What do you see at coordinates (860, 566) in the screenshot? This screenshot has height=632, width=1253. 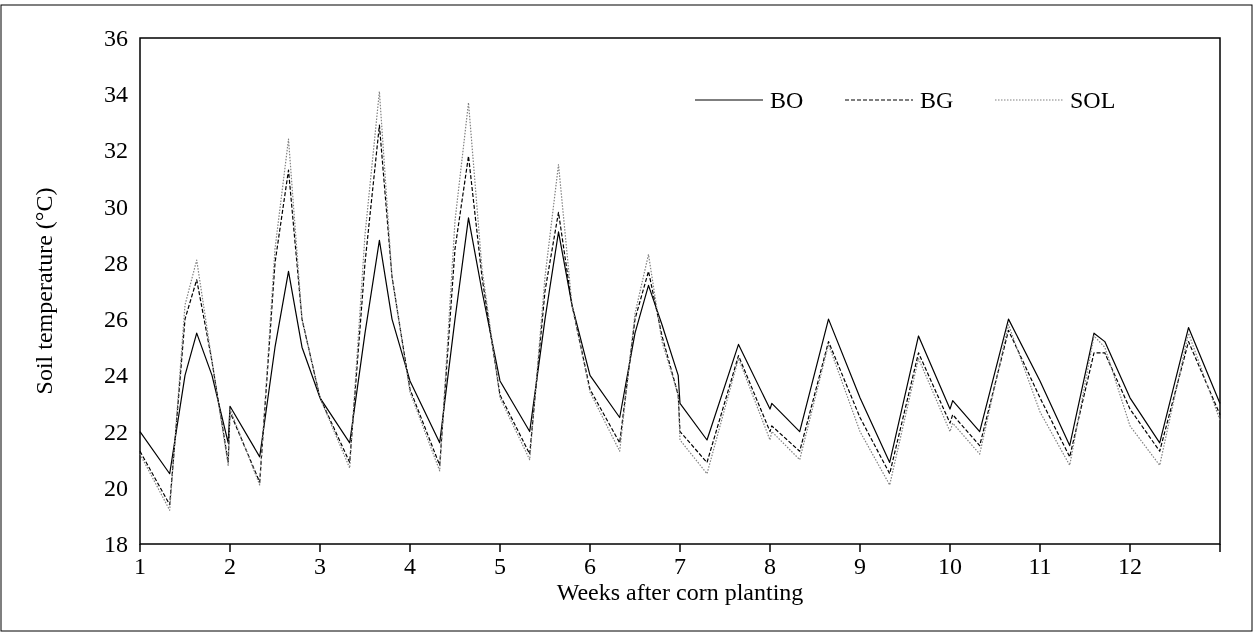 I see `x-tick-label: 9` at bounding box center [860, 566].